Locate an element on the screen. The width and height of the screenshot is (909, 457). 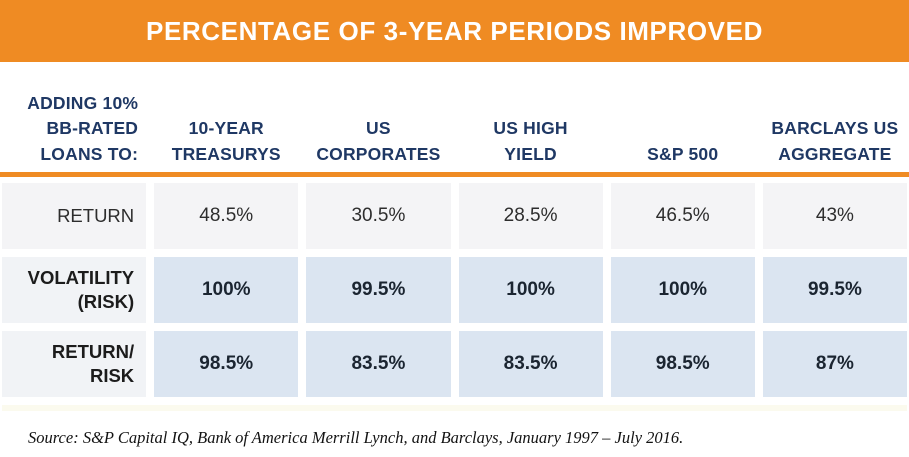
table-cell: 28.5% is located at coordinates (530, 216).